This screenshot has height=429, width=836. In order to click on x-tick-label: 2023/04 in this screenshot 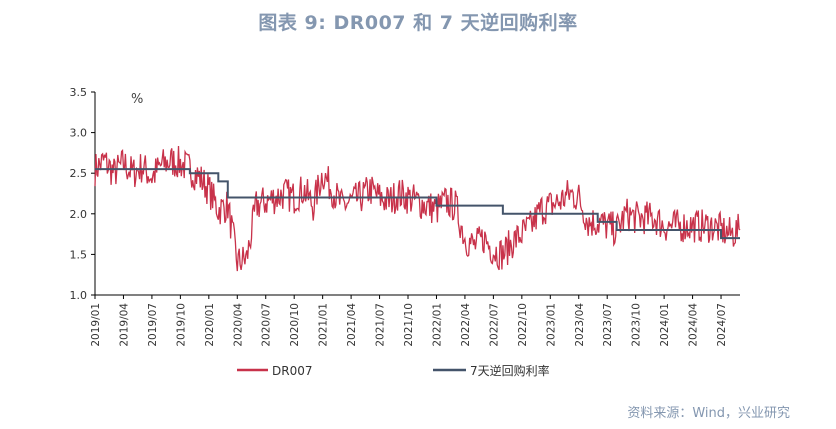, I will do `click(580, 325)`.